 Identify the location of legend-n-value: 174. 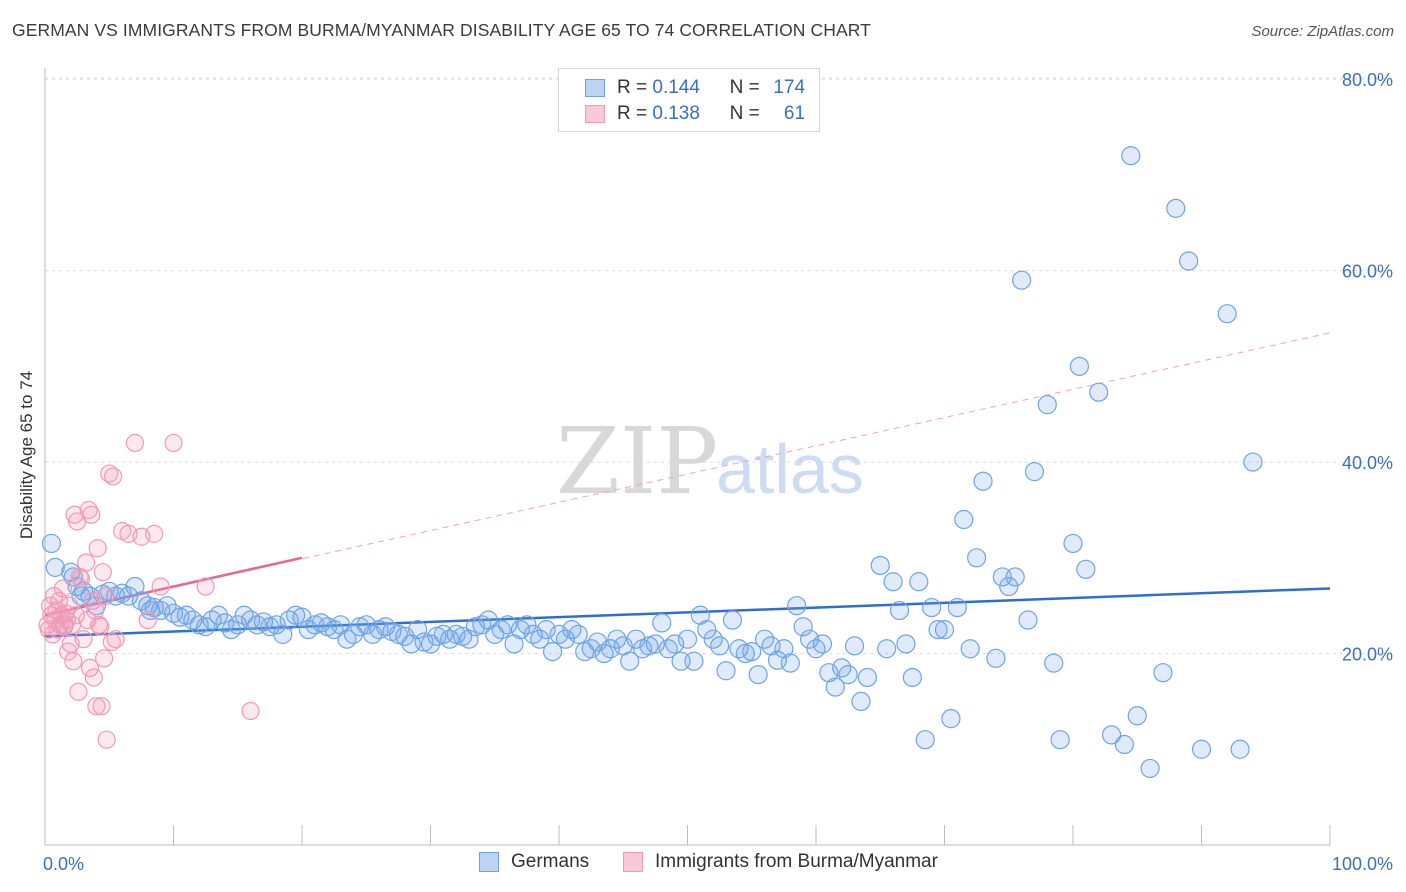
(789, 87).